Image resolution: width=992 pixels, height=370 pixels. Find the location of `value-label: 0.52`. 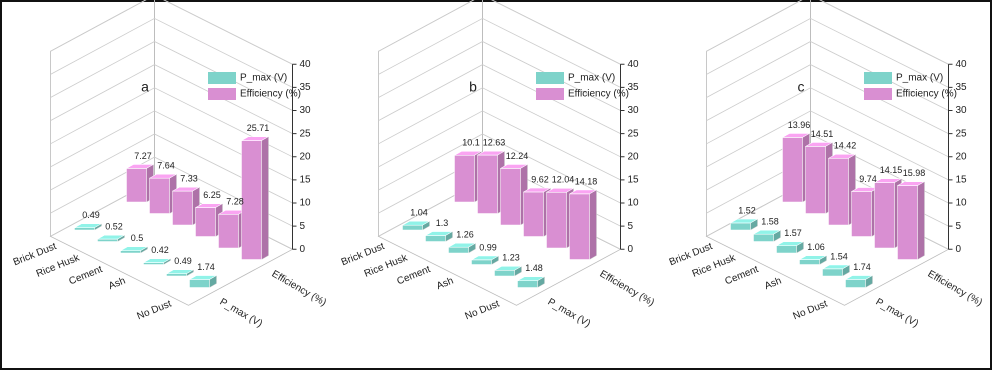

value-label: 0.52 is located at coordinates (114, 226).